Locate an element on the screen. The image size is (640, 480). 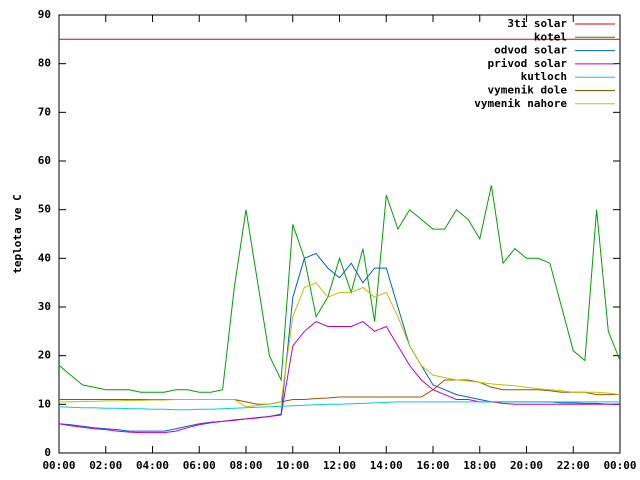
x-tick-label: 02:00 is located at coordinates (105, 465).